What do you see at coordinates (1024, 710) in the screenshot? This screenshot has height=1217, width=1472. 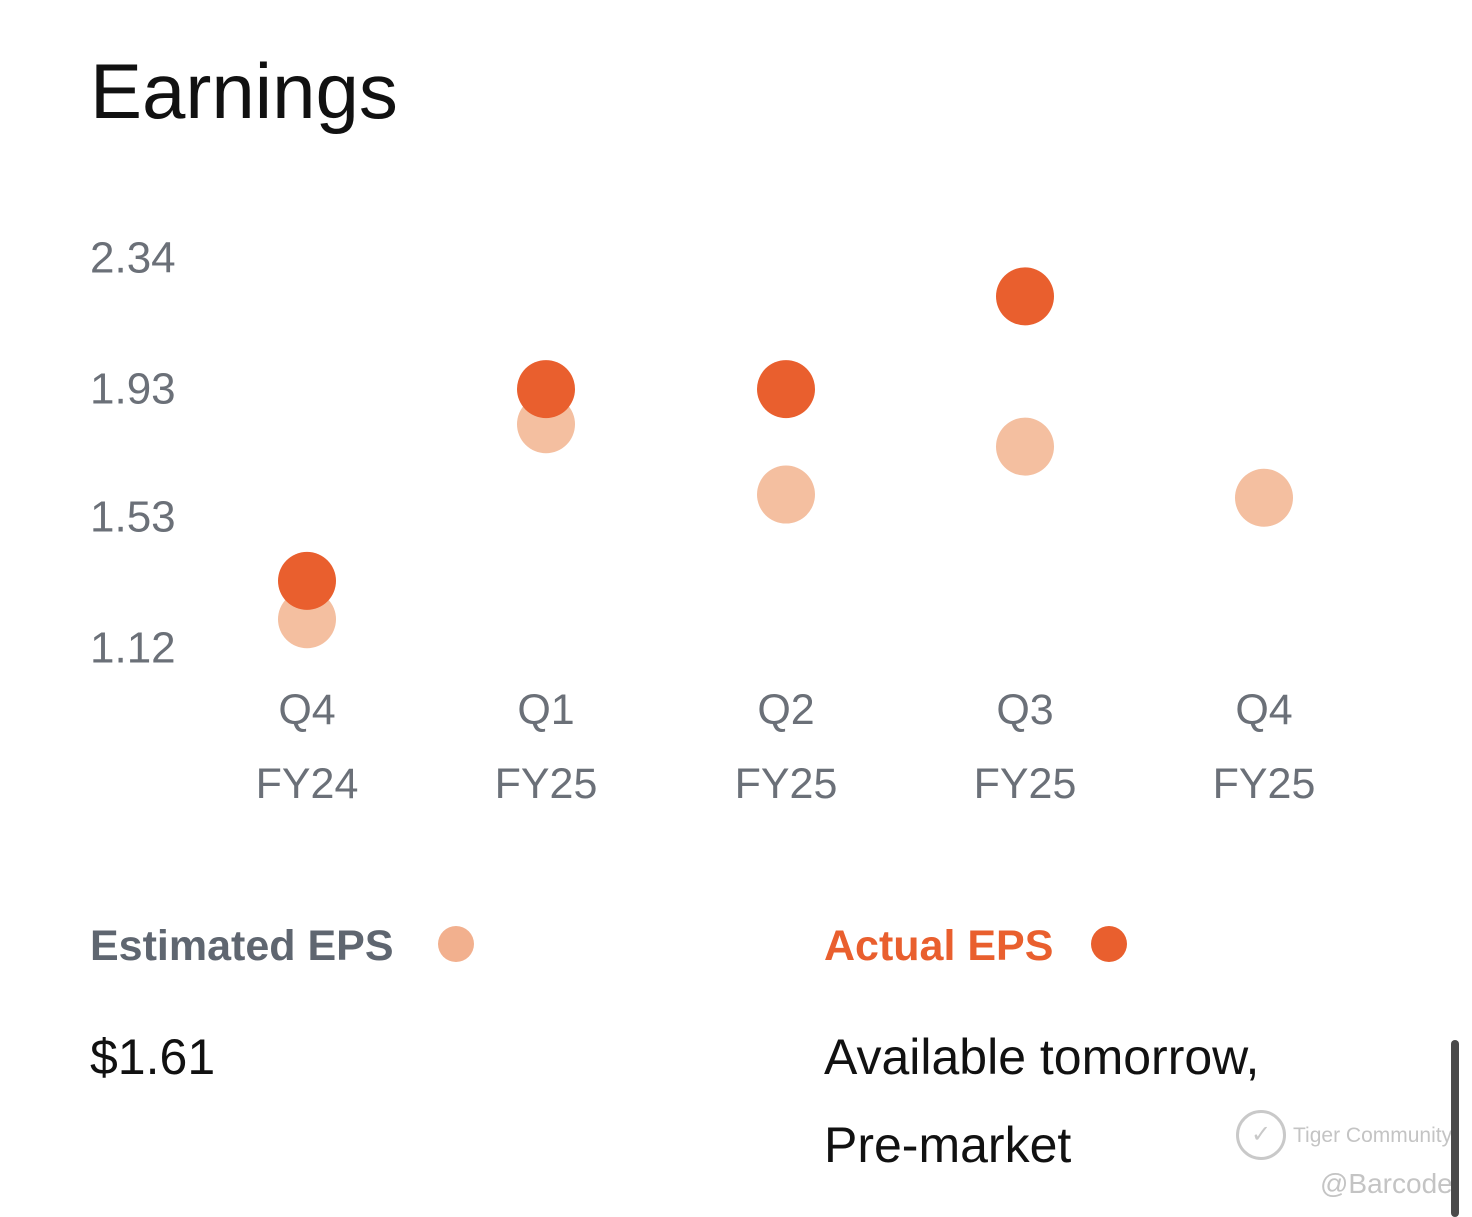 I see `x-tick-quarter-label: Q3` at bounding box center [1024, 710].